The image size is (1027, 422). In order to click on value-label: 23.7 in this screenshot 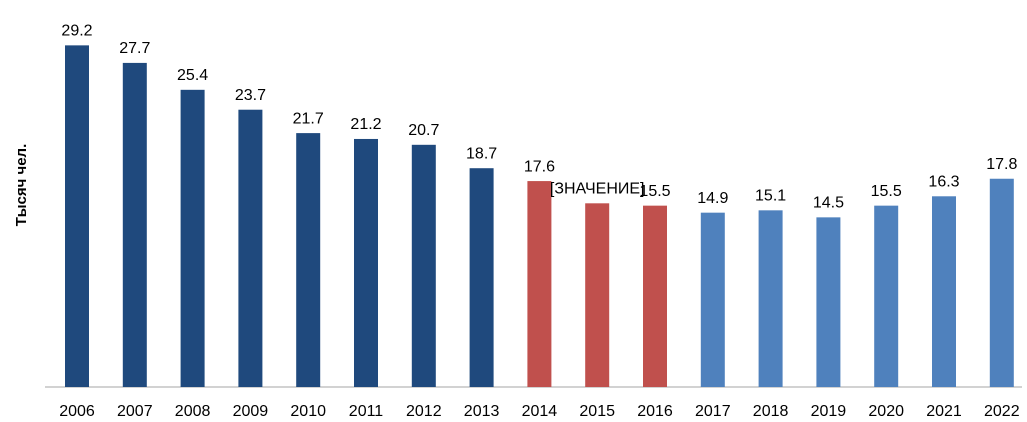, I will do `click(250, 95)`.